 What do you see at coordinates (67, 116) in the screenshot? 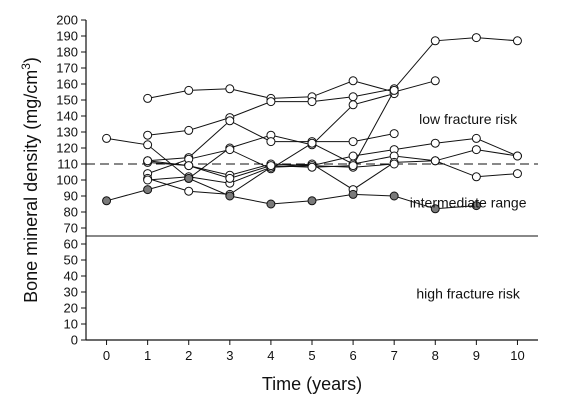
I see `y-tick-label: 140` at bounding box center [67, 116].